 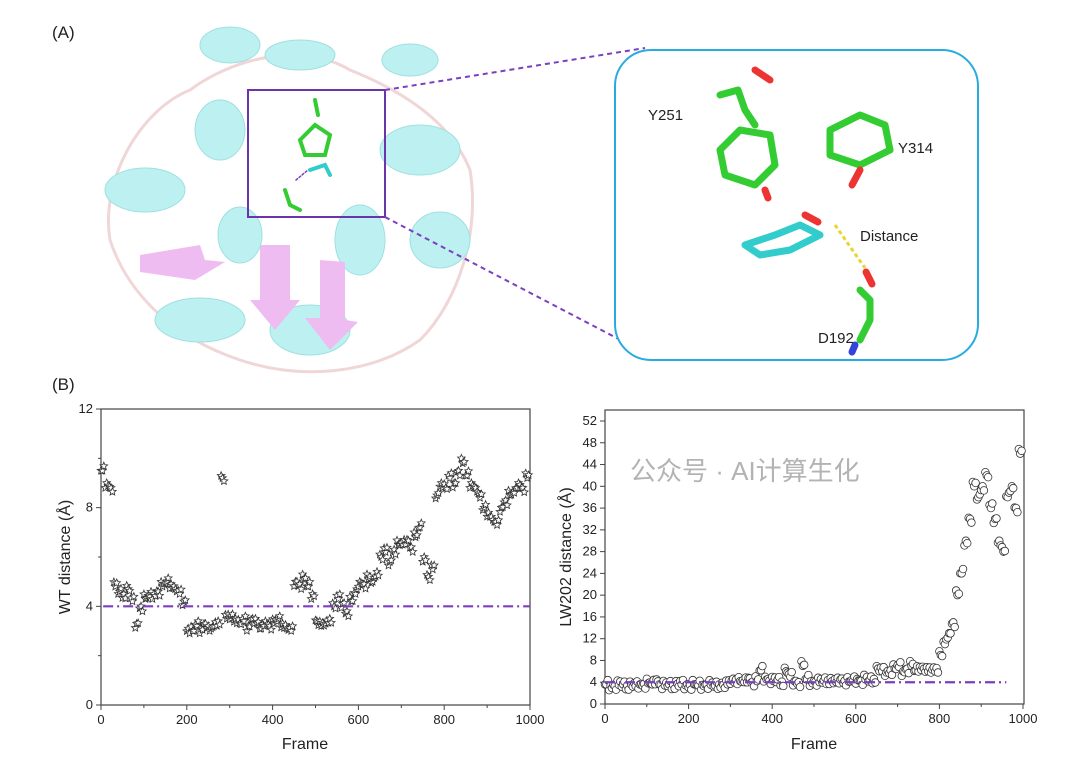 I want to click on residue-label-y251: Y251, so click(x=665, y=115).